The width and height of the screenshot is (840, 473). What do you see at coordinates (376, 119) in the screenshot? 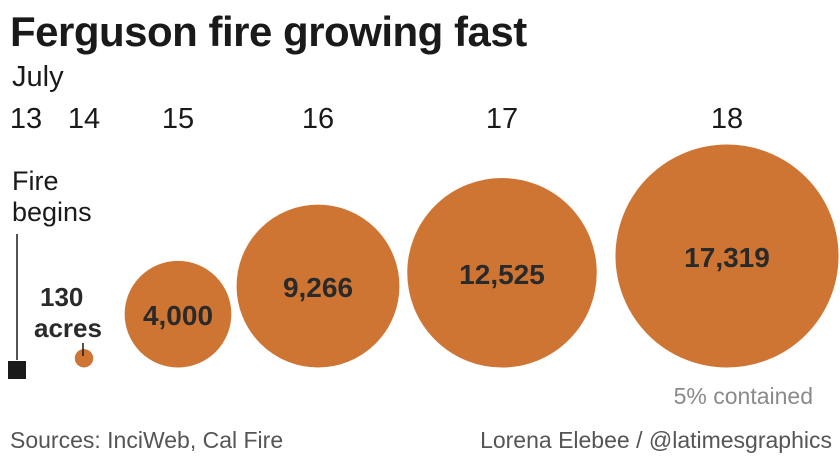
I see `day-labels: 13 14 15 16 17 18` at bounding box center [376, 119].